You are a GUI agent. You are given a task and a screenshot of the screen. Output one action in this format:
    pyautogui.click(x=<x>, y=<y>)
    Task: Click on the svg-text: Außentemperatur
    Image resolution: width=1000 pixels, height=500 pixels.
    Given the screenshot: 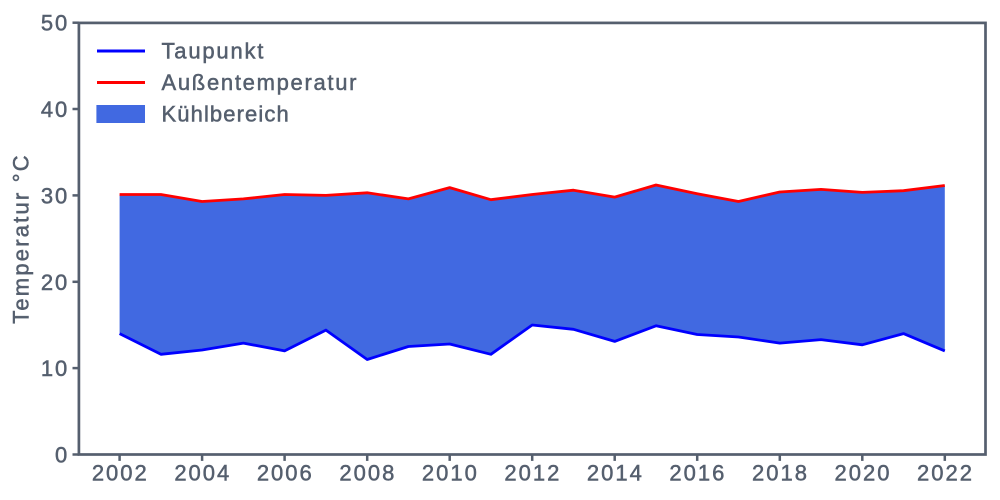 What is the action you would take?
    pyautogui.click(x=260, y=82)
    